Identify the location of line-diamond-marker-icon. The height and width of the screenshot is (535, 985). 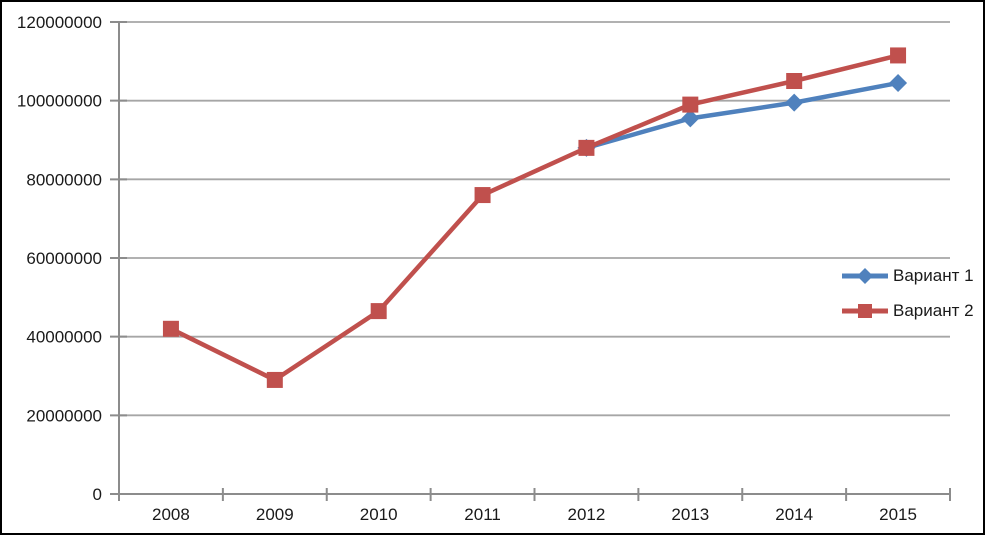
(865, 275).